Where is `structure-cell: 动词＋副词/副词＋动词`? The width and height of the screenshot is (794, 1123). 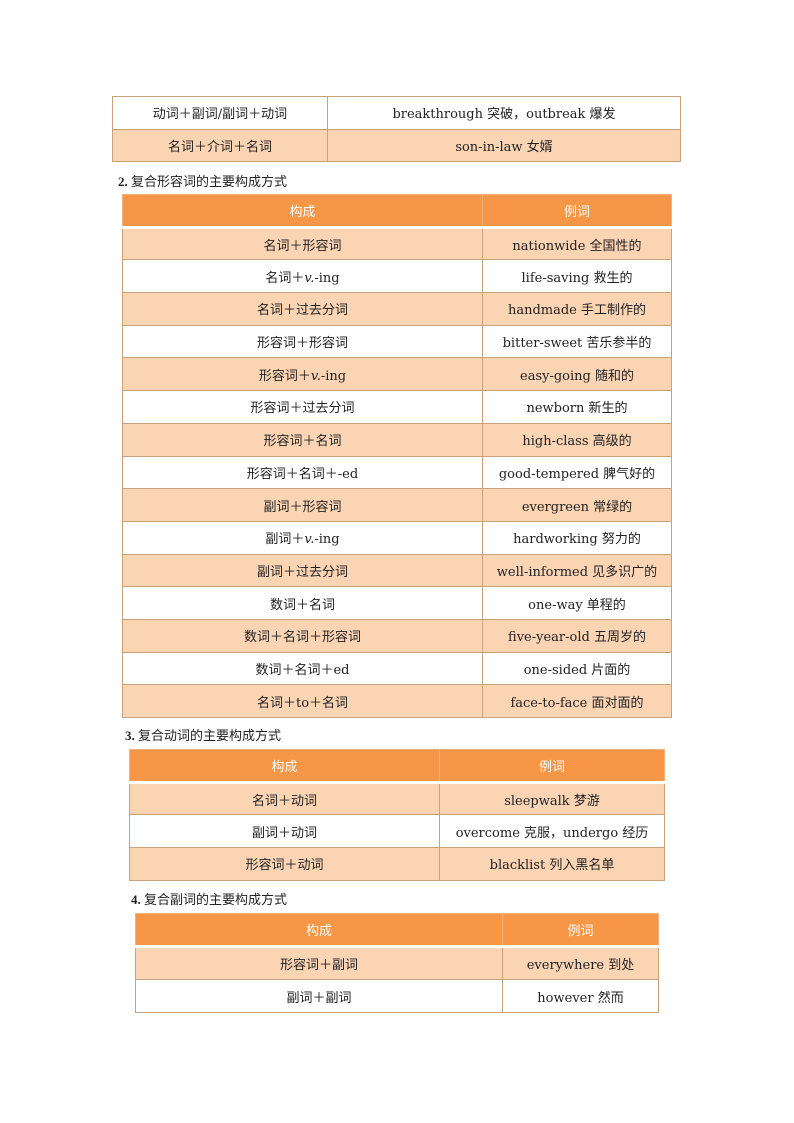
structure-cell: 动词＋副词/副词＋动词 is located at coordinates (220, 113).